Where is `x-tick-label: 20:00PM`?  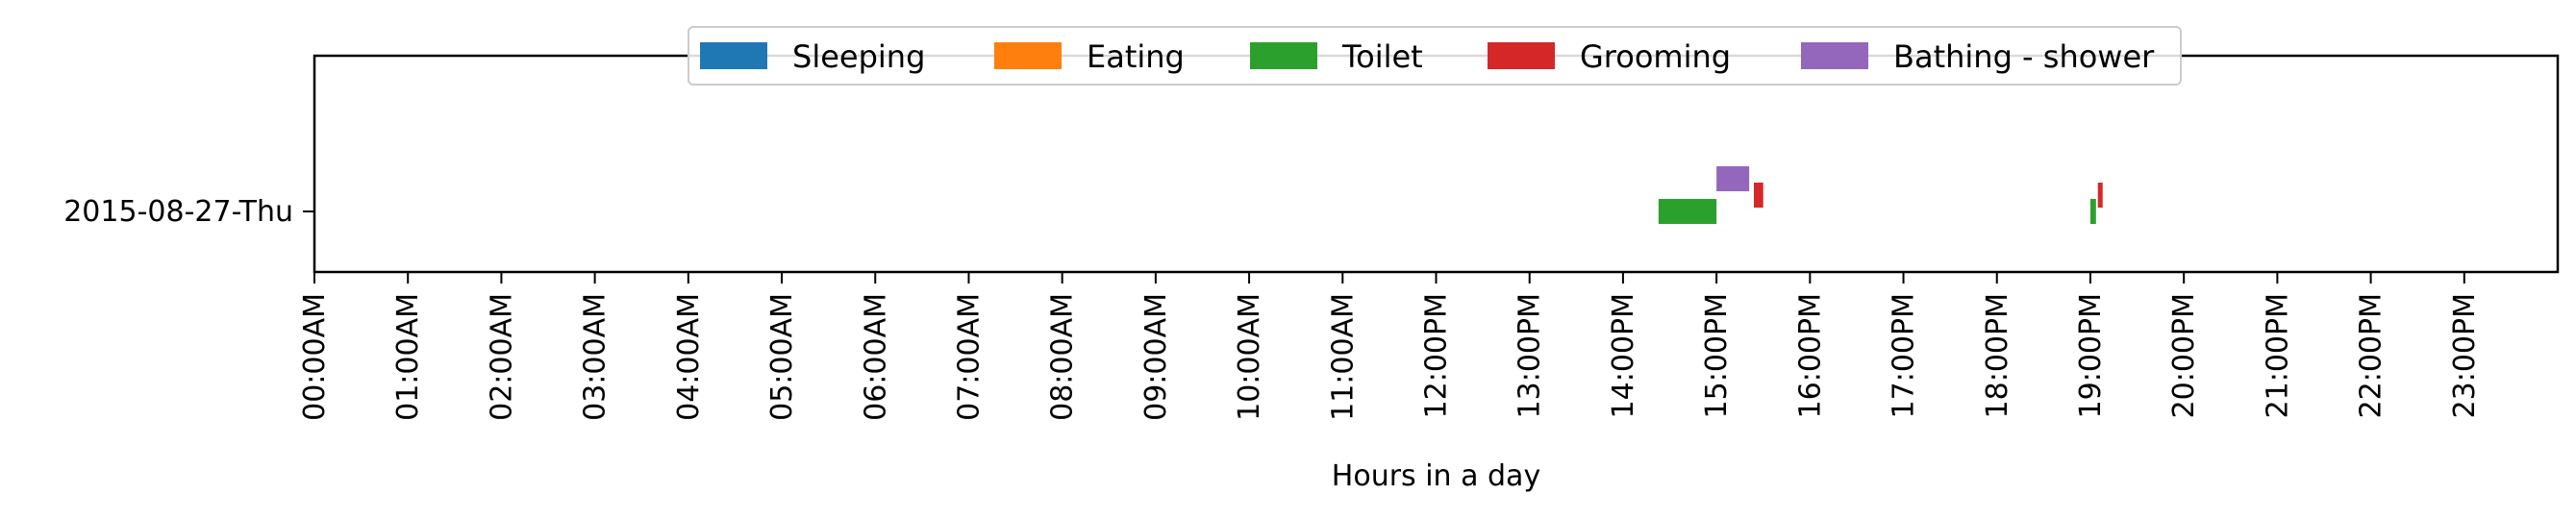
x-tick-label: 20:00PM is located at coordinates (2184, 355).